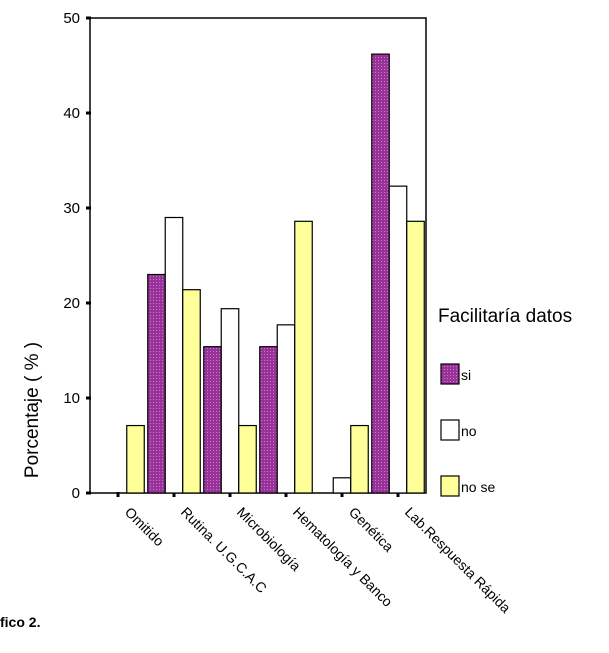 The width and height of the screenshot is (609, 653). What do you see at coordinates (458, 560) in the screenshot?
I see `x-category-label: Lab.Respuesta Rápida` at bounding box center [458, 560].